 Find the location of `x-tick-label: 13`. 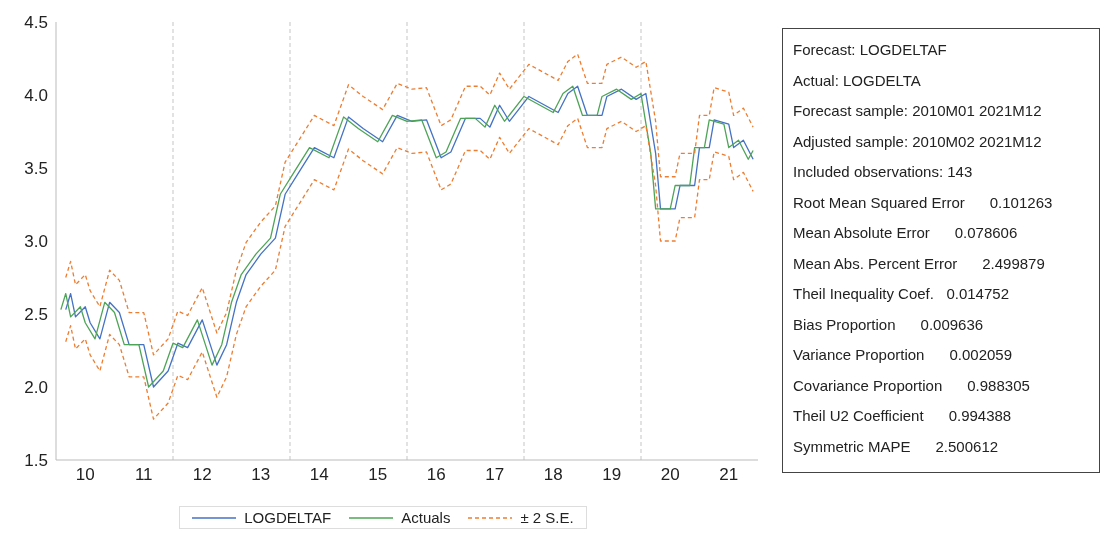

x-tick-label: 13 is located at coordinates (261, 475).